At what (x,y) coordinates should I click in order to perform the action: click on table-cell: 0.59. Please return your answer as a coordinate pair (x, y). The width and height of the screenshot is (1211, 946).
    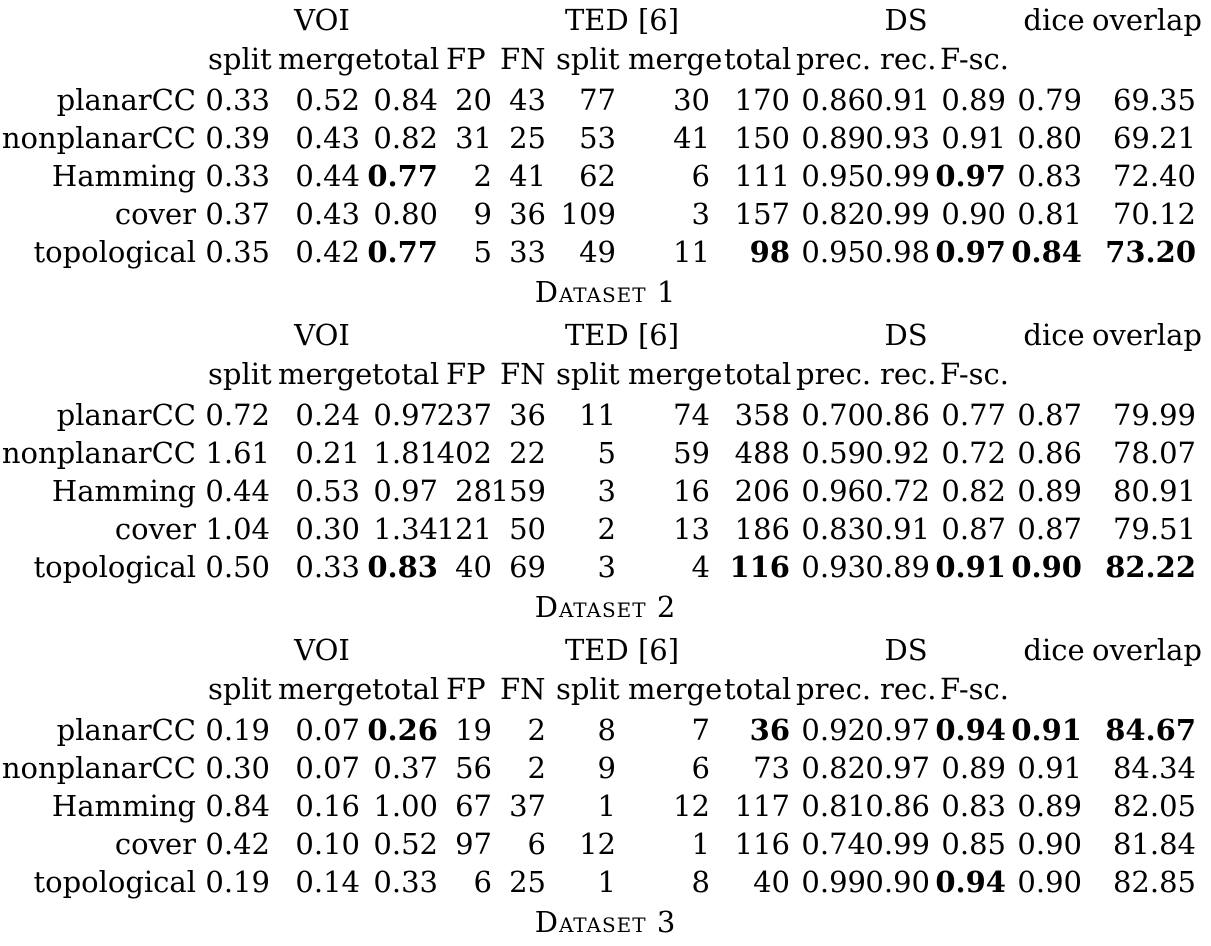
    Looking at the image, I should click on (833, 453).